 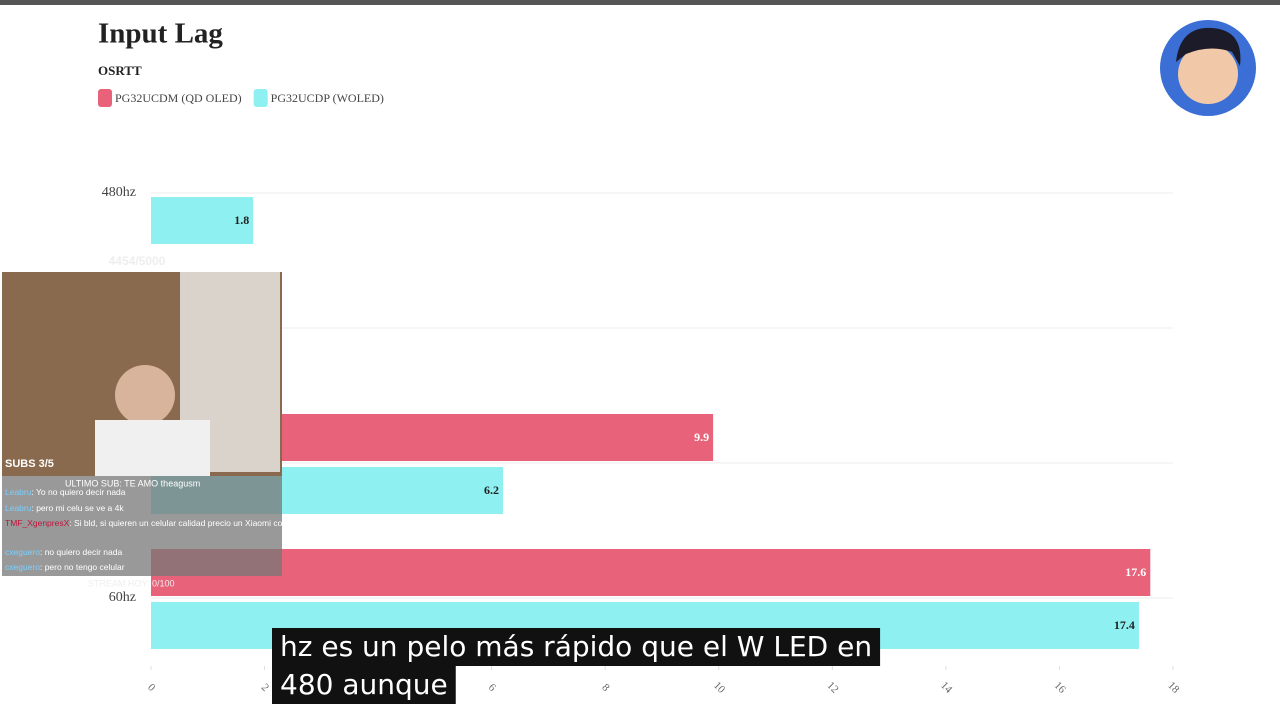 I want to click on chat-box, so click(x=142, y=526).